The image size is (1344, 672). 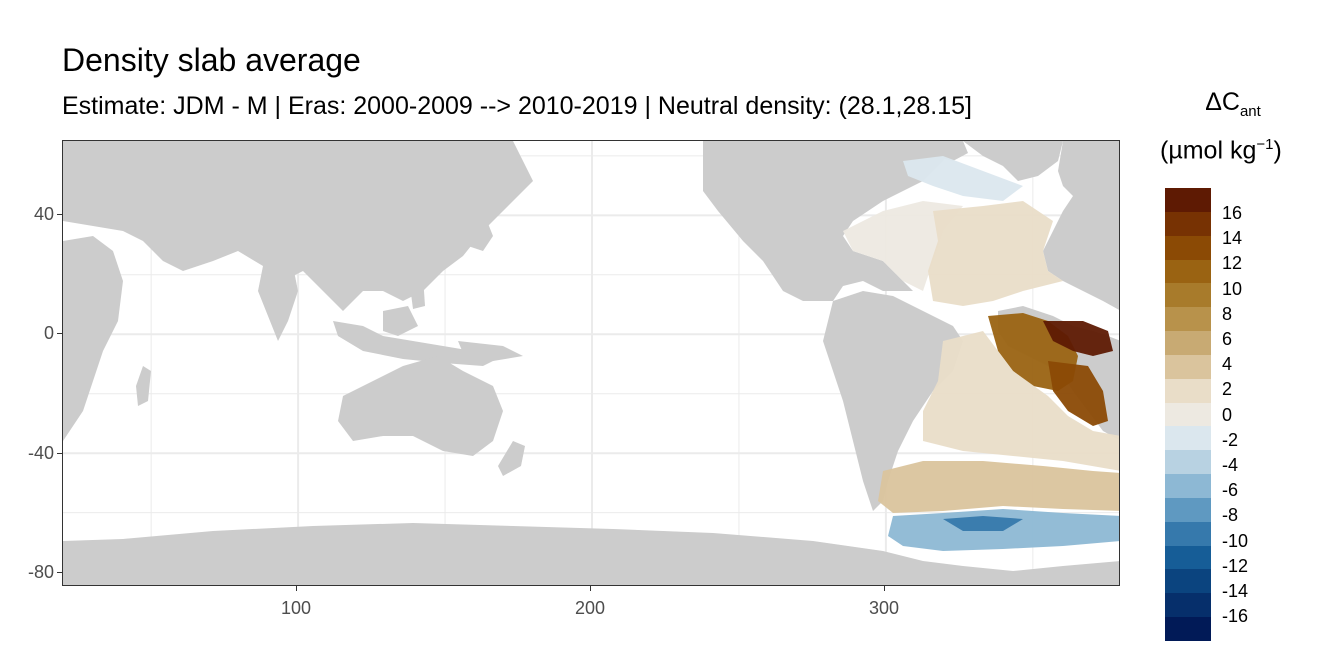 What do you see at coordinates (1232, 263) in the screenshot?
I see `legend-label: 12` at bounding box center [1232, 263].